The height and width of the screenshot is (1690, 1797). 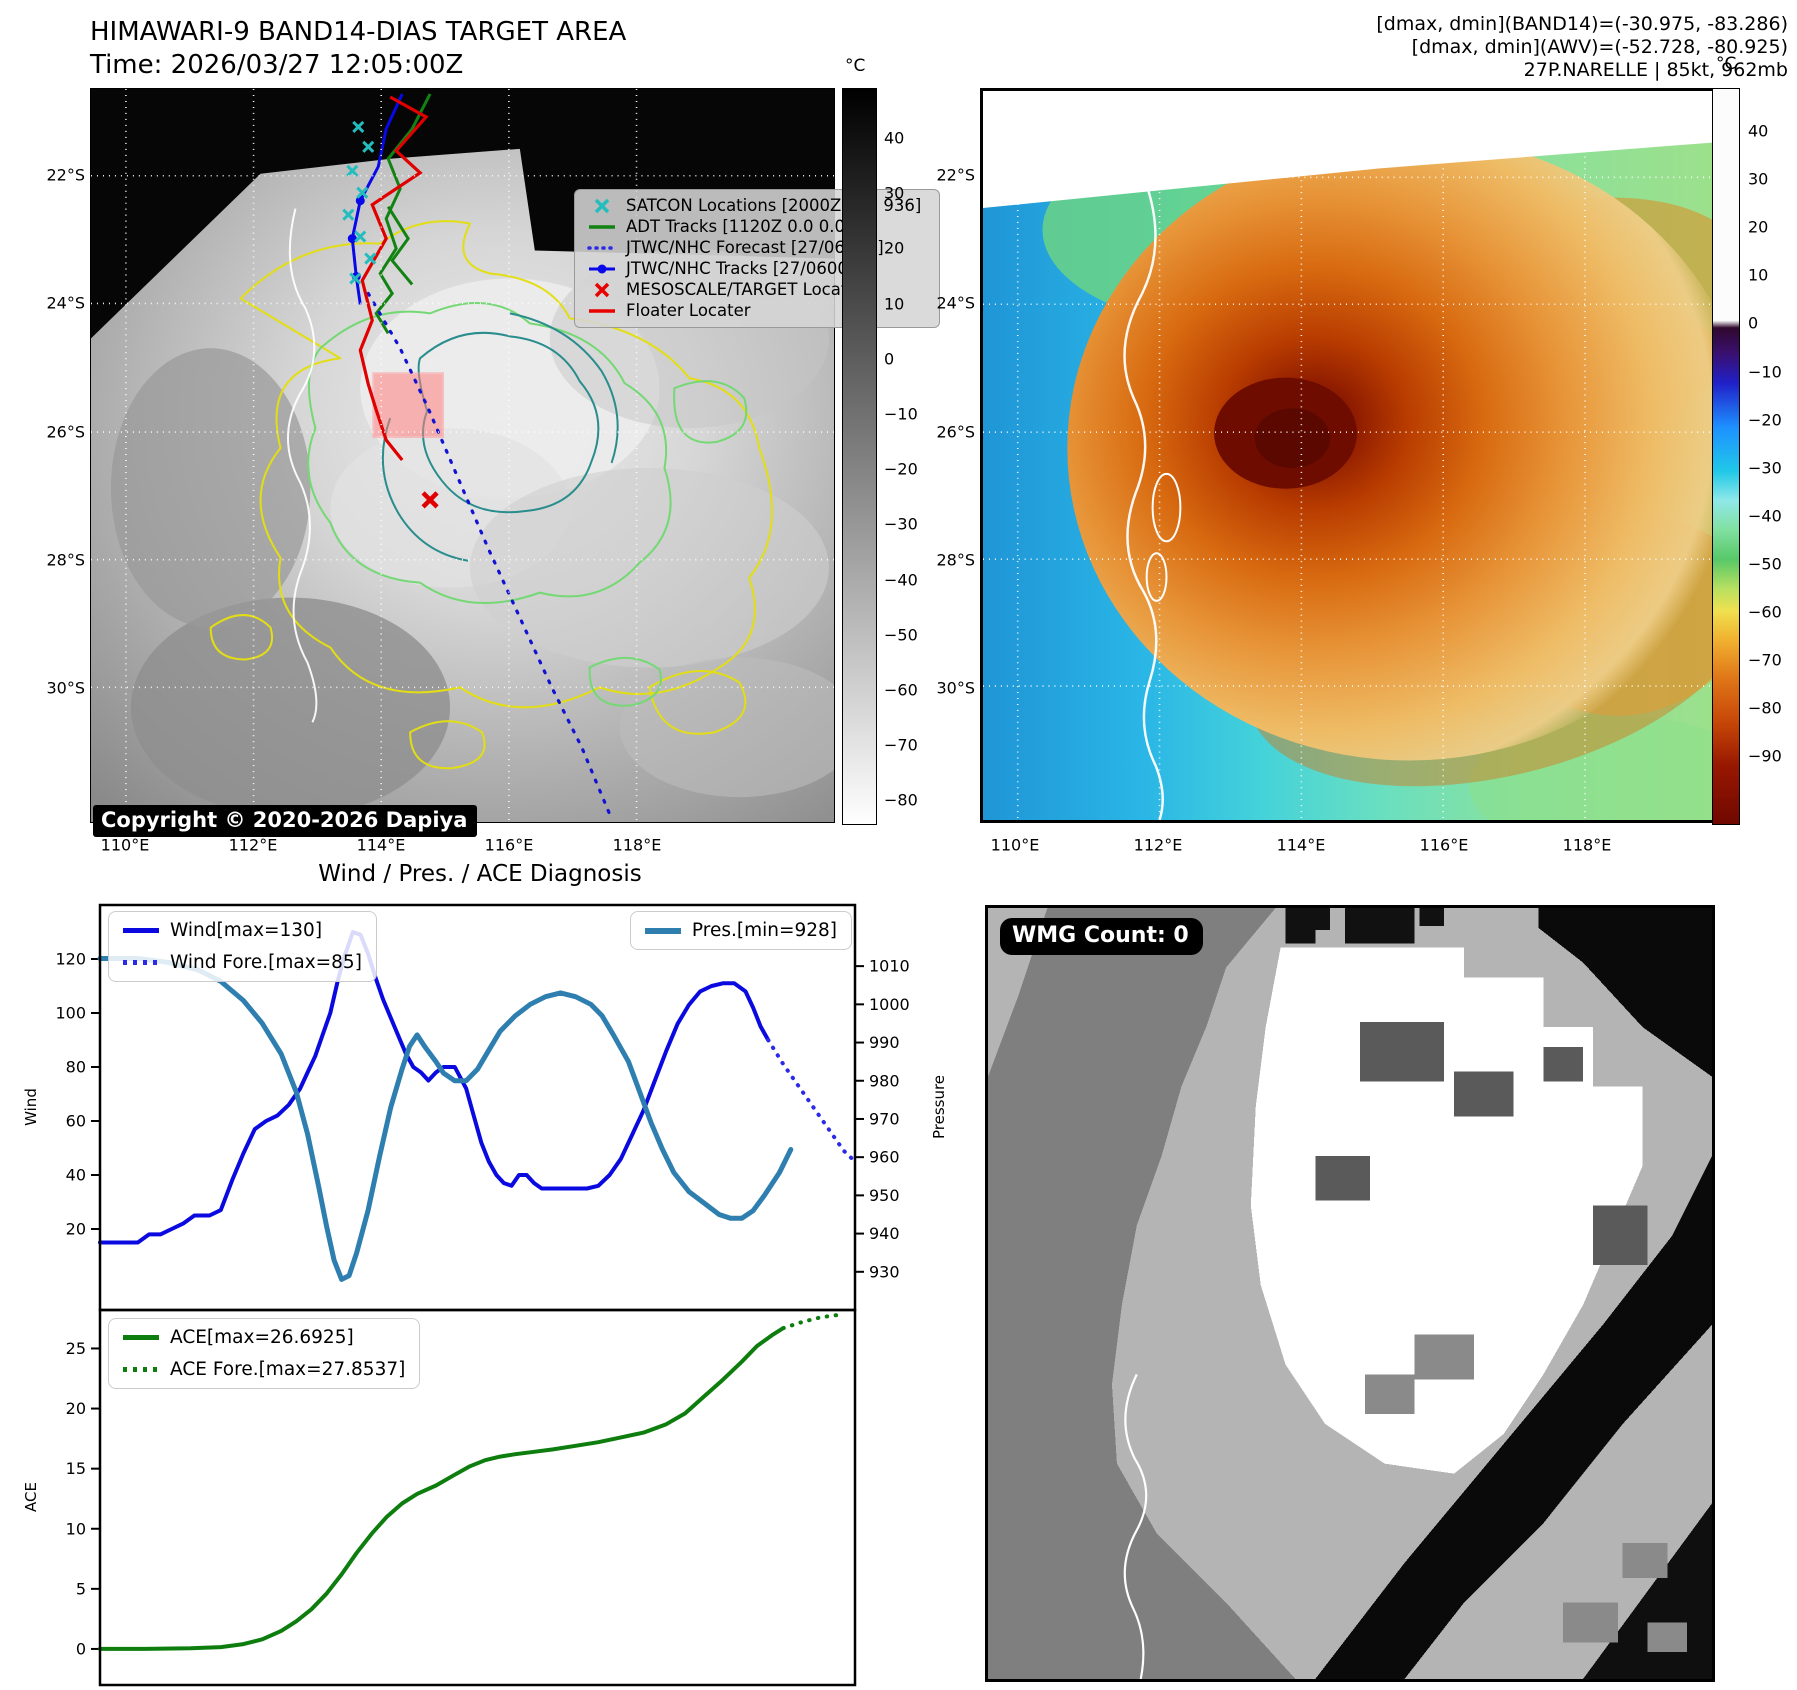 What do you see at coordinates (901, 745) in the screenshot?
I see `band14-colorbar-tick: −70` at bounding box center [901, 745].